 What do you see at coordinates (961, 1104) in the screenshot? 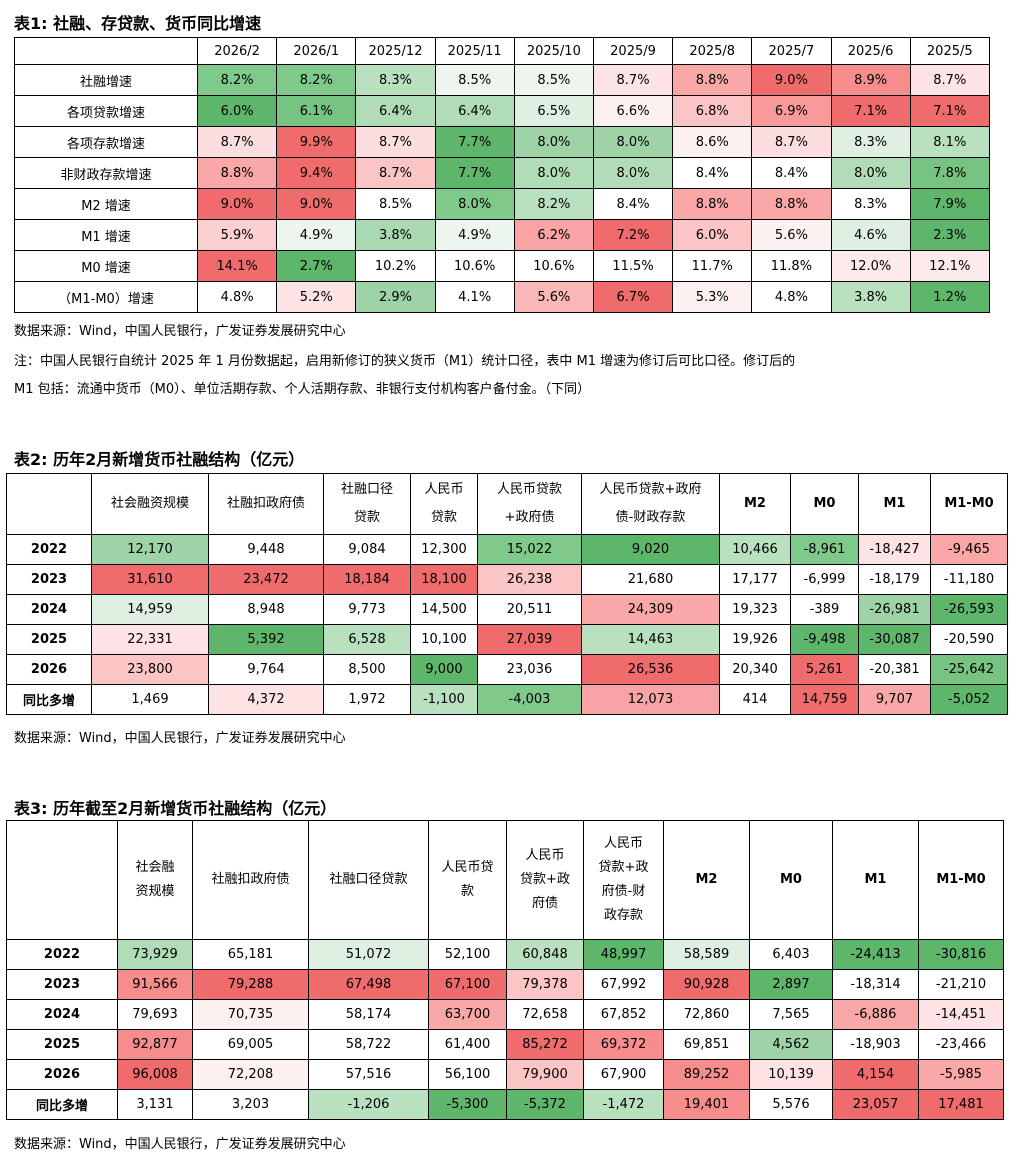
I see `table-cell: 17,481` at bounding box center [961, 1104].